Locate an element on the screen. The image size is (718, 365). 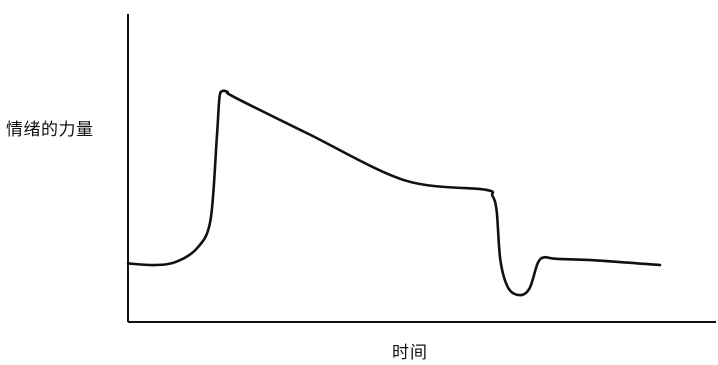
x-axis-label: 时间 is located at coordinates (410, 353).